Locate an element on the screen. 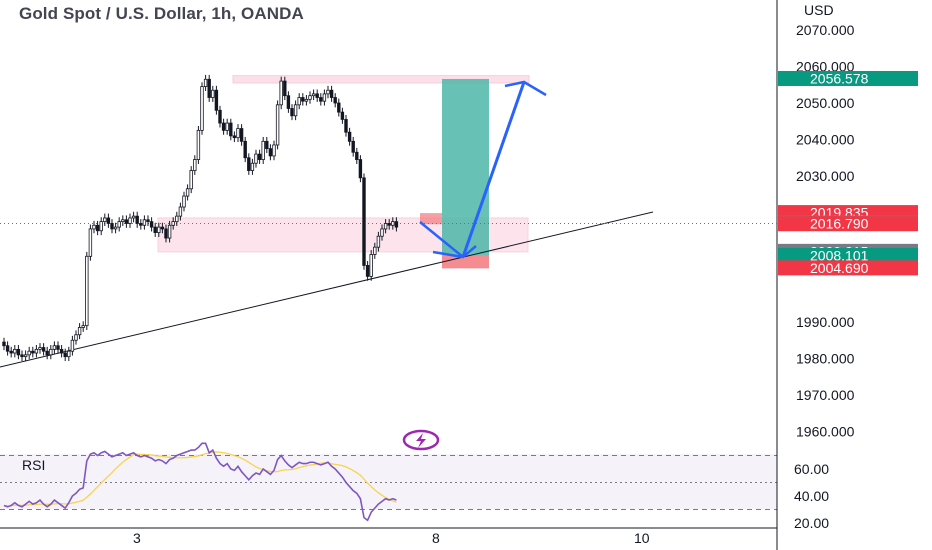 This screenshot has width=932, height=550. price-tick-label: 2040.000 is located at coordinates (825, 140).